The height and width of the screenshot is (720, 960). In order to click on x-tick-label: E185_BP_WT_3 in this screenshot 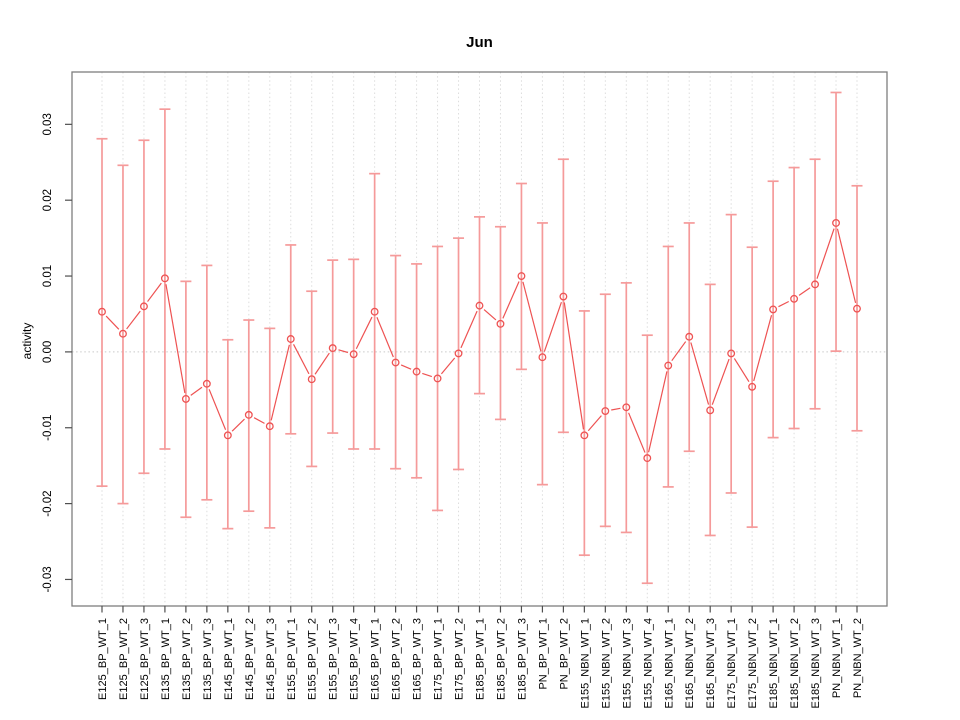, I will do `click(522, 659)`.